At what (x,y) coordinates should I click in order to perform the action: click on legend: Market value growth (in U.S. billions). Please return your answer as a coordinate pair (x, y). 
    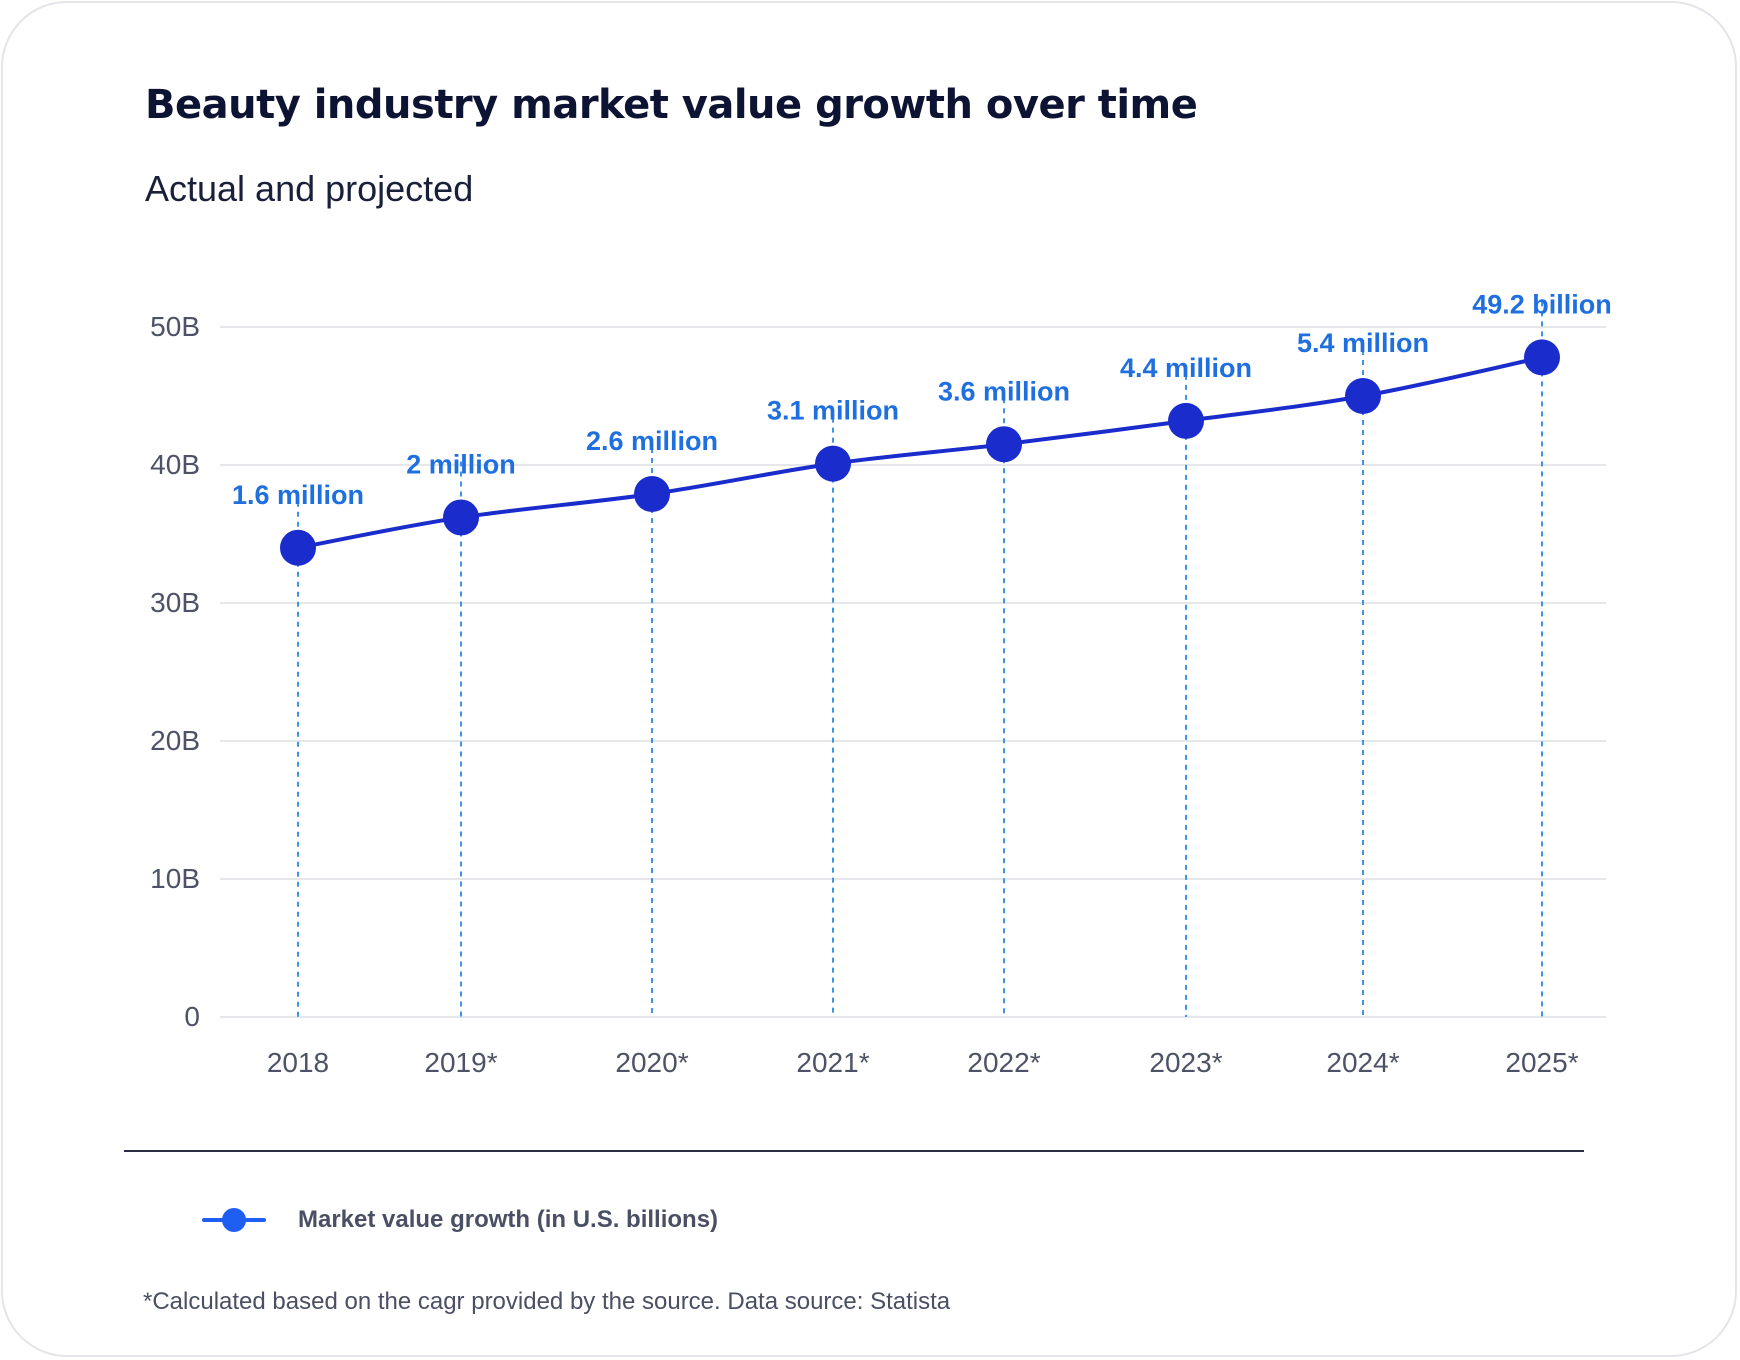
    Looking at the image, I should click on (459, 1220).